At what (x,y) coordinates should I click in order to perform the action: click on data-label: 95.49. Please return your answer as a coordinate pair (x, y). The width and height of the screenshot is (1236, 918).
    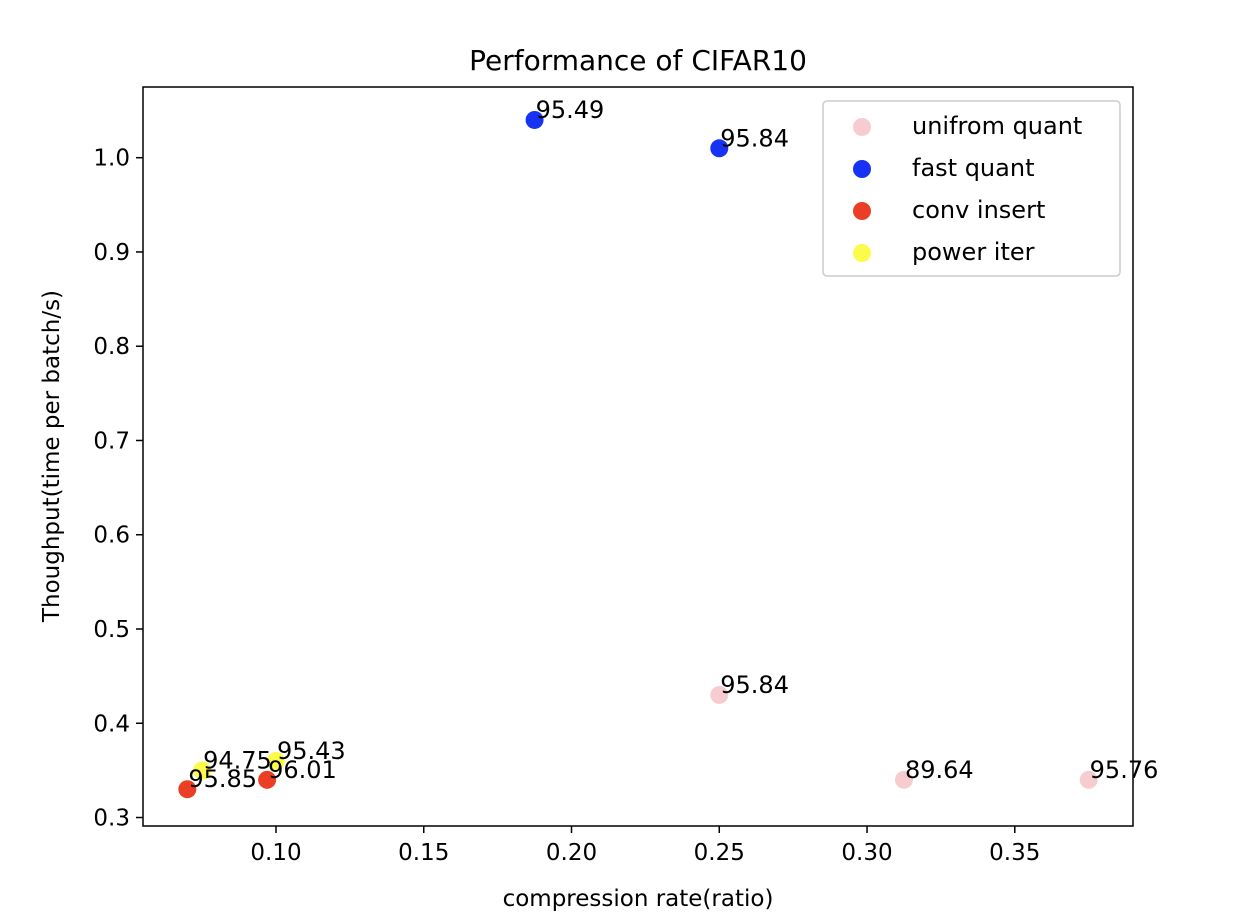
    Looking at the image, I should click on (570, 110).